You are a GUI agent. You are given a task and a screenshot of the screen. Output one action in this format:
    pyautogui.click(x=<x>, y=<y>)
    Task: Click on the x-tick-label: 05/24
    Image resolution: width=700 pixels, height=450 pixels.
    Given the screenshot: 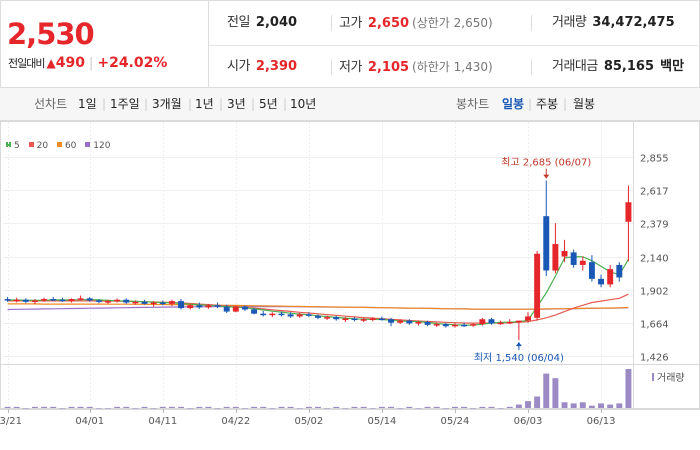 What is the action you would take?
    pyautogui.click(x=455, y=421)
    